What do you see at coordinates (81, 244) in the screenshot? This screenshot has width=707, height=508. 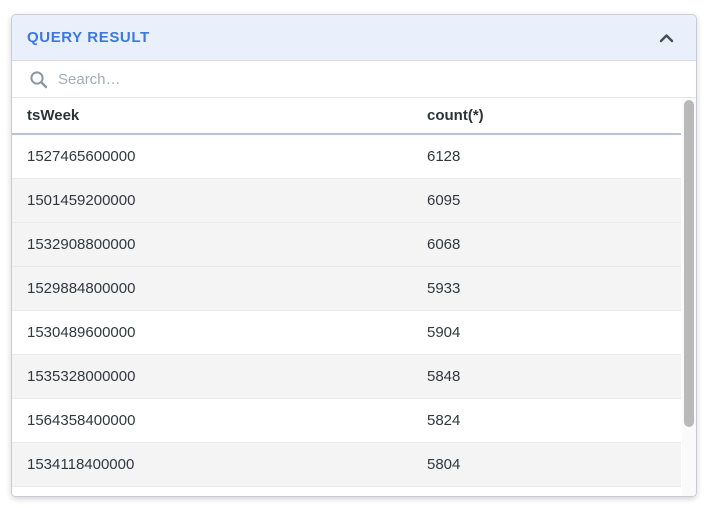 I see `tsweek-cell: 1532908800000` at bounding box center [81, 244].